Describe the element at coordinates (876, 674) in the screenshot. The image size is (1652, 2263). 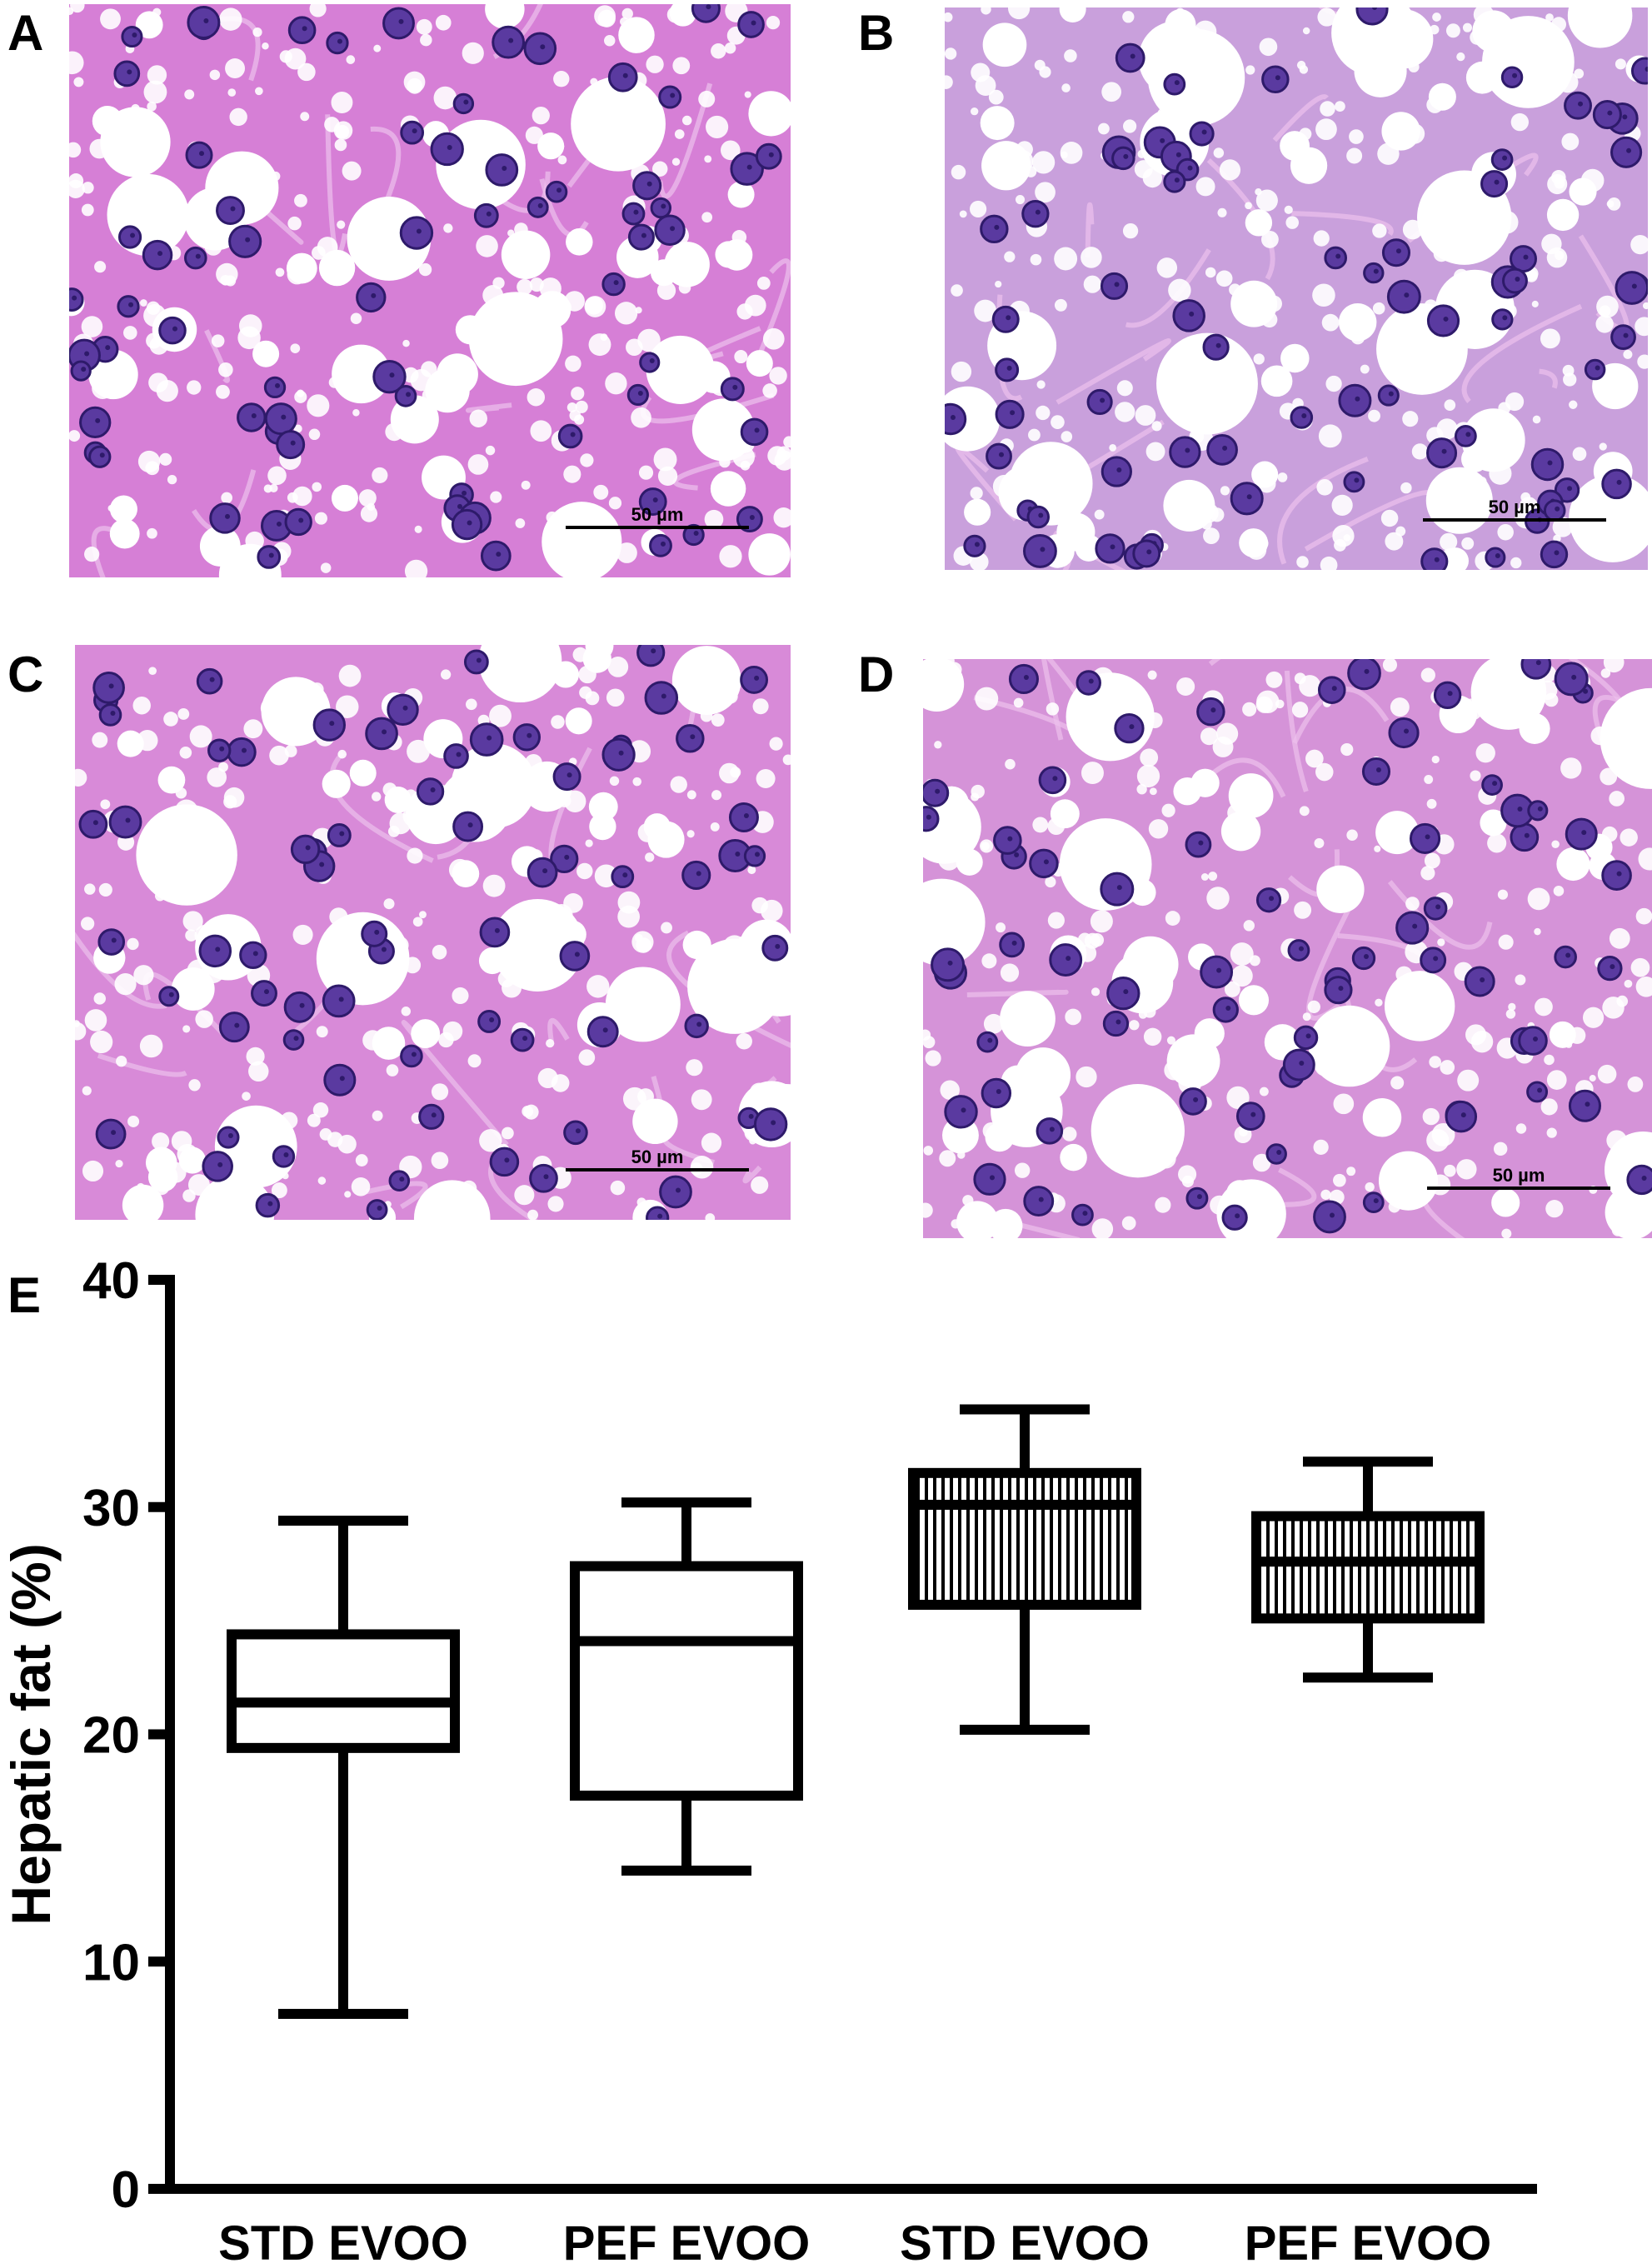
I see `panel-label: D` at that location.